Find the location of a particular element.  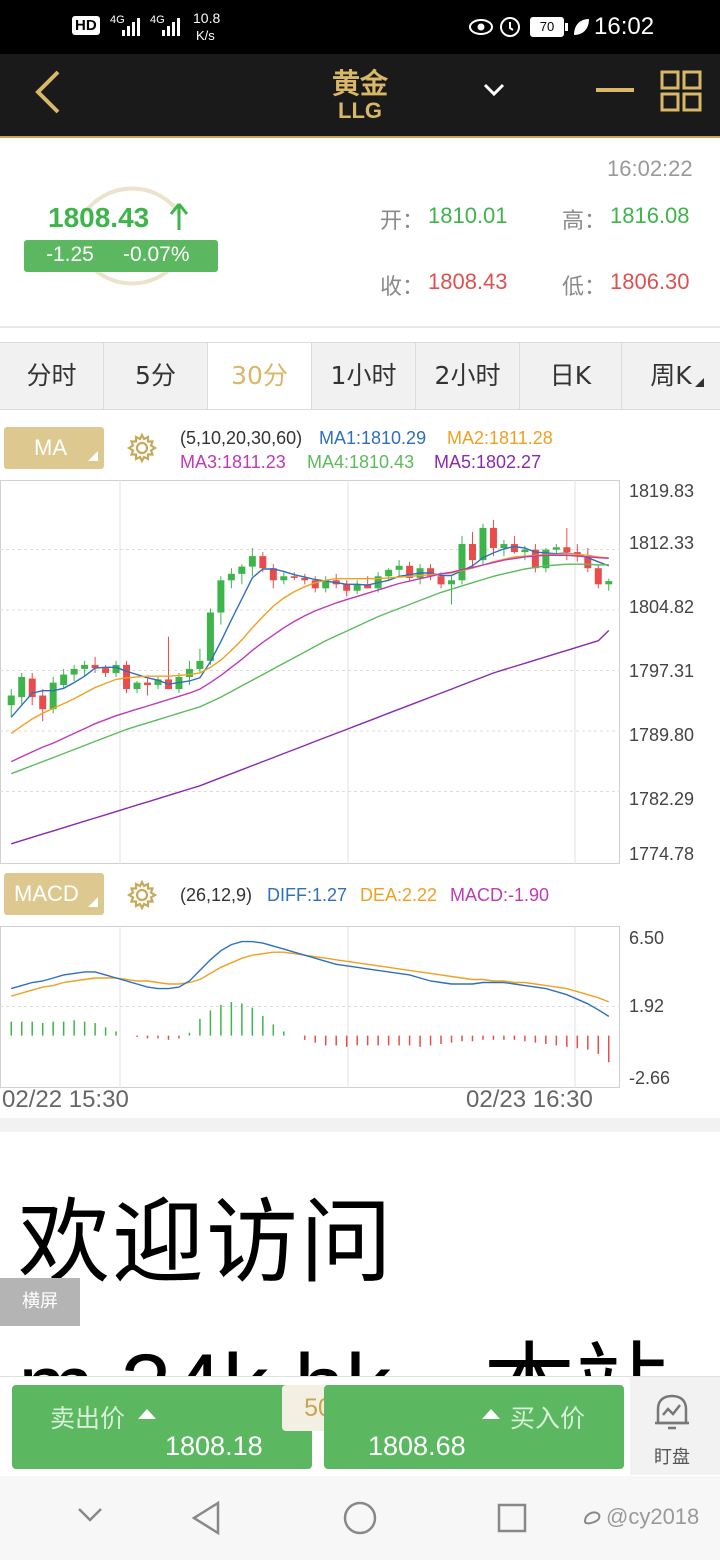

buy-label: 买入价 is located at coordinates (548, 1418).